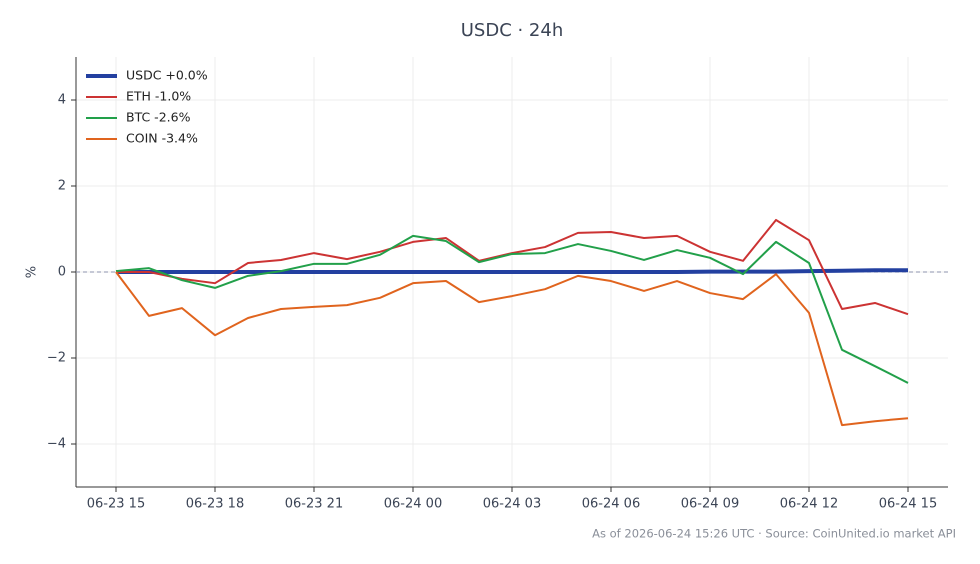  What do you see at coordinates (710, 504) in the screenshot?
I see `x-tick-label: 06-24 09` at bounding box center [710, 504].